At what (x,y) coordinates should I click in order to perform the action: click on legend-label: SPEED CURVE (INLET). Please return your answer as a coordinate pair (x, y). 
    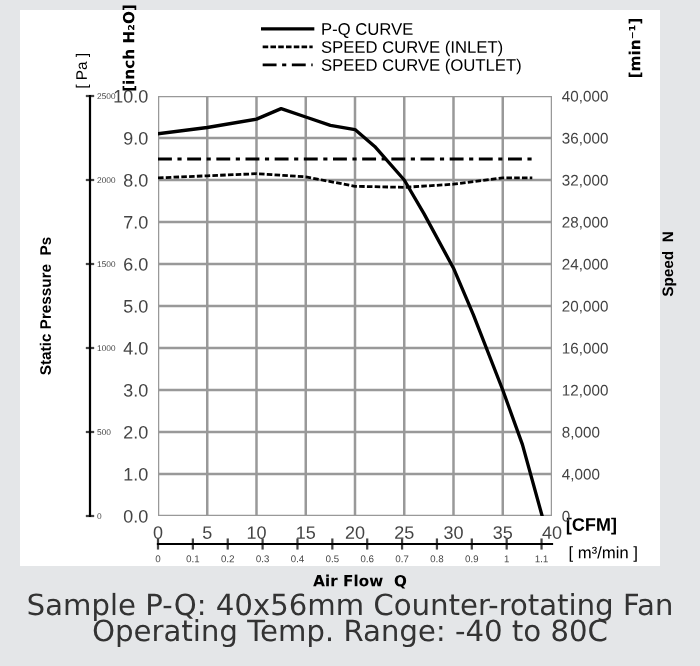
    Looking at the image, I should click on (412, 48).